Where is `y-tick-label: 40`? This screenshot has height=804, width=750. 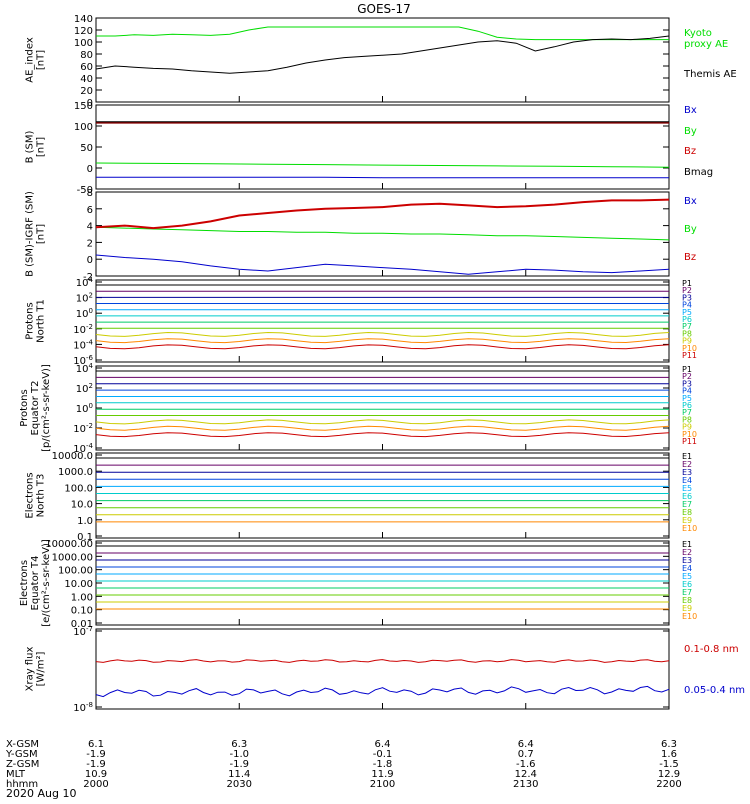
y-tick-label: 40 is located at coordinates (86, 79).